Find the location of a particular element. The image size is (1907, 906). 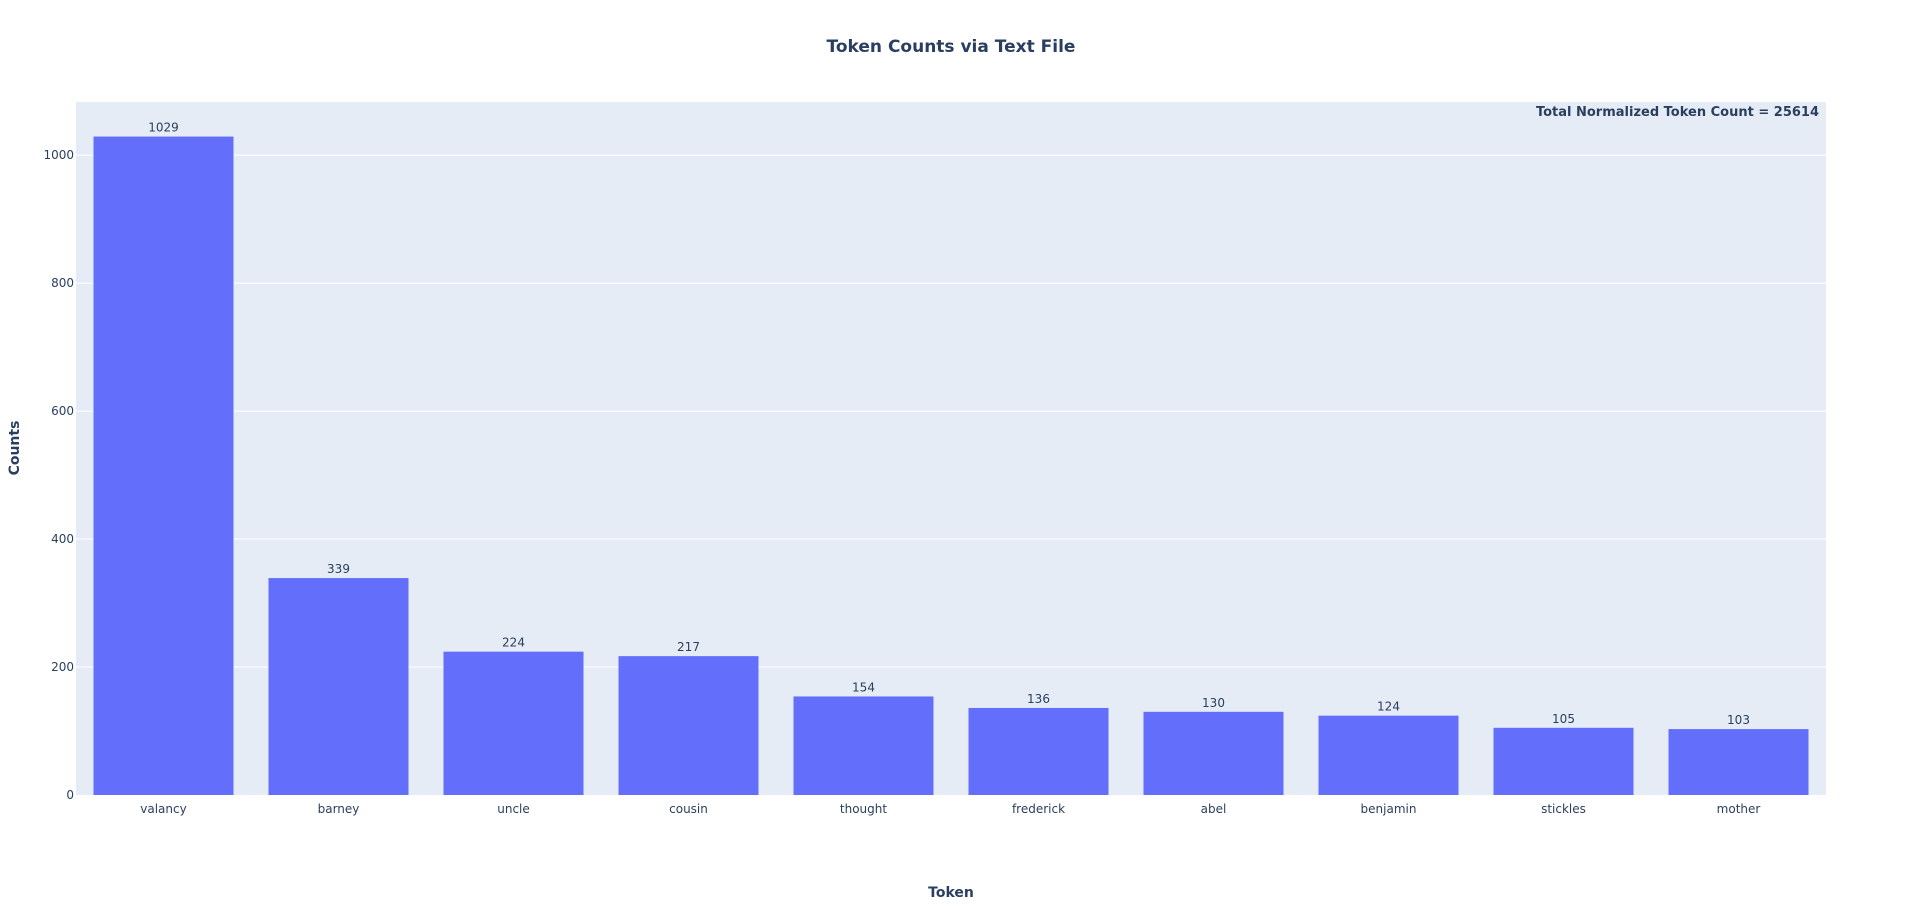

bar-uncle is located at coordinates (513, 723).